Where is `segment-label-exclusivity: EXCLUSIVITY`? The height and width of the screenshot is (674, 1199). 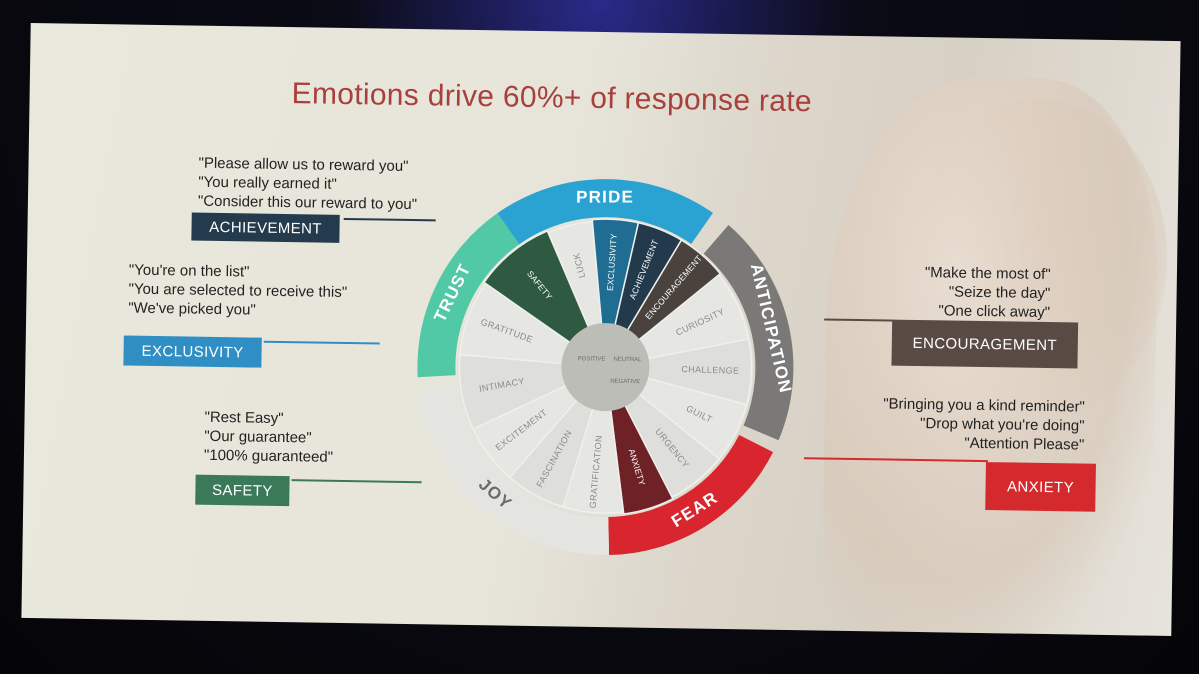
segment-label-exclusivity: EXCLUSIVITY is located at coordinates (612, 262).